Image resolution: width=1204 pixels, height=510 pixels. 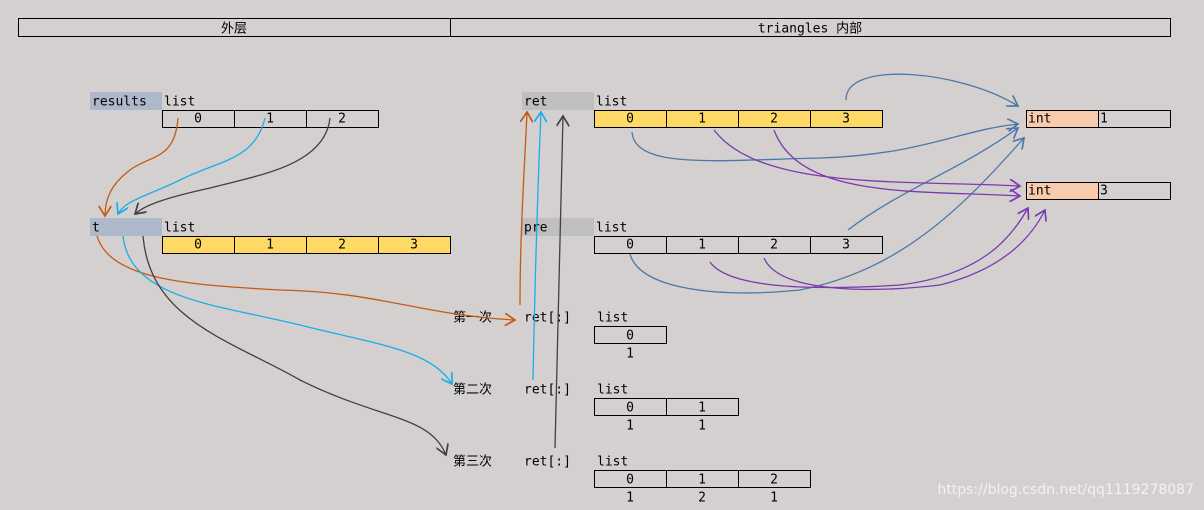 What do you see at coordinates (472, 318) in the screenshot?
I see `iteration-label: 第一次` at bounding box center [472, 318].